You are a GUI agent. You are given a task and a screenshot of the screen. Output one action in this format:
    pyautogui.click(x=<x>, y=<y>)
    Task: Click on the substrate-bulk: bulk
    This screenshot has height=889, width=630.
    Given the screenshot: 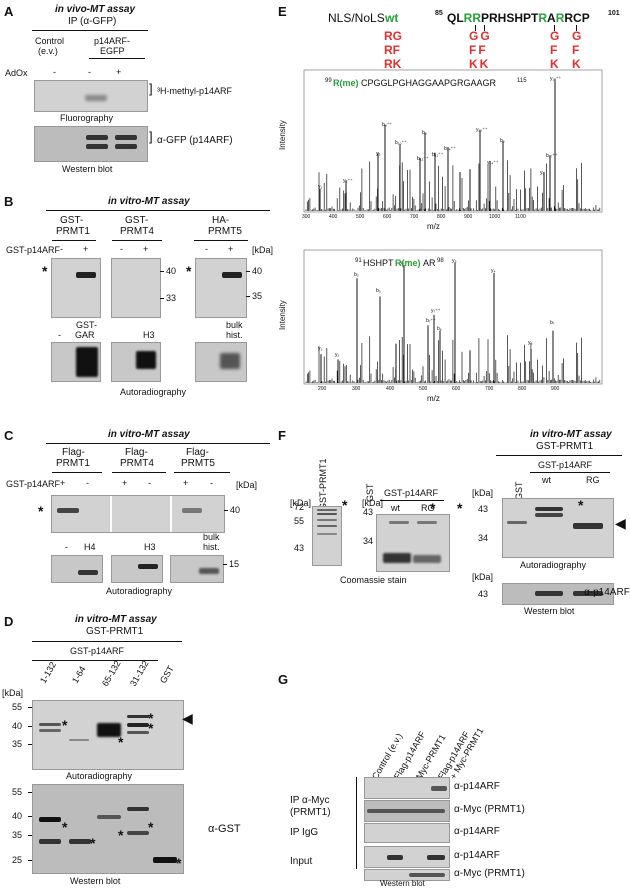 What is the action you would take?
    pyautogui.click(x=211, y=537)
    